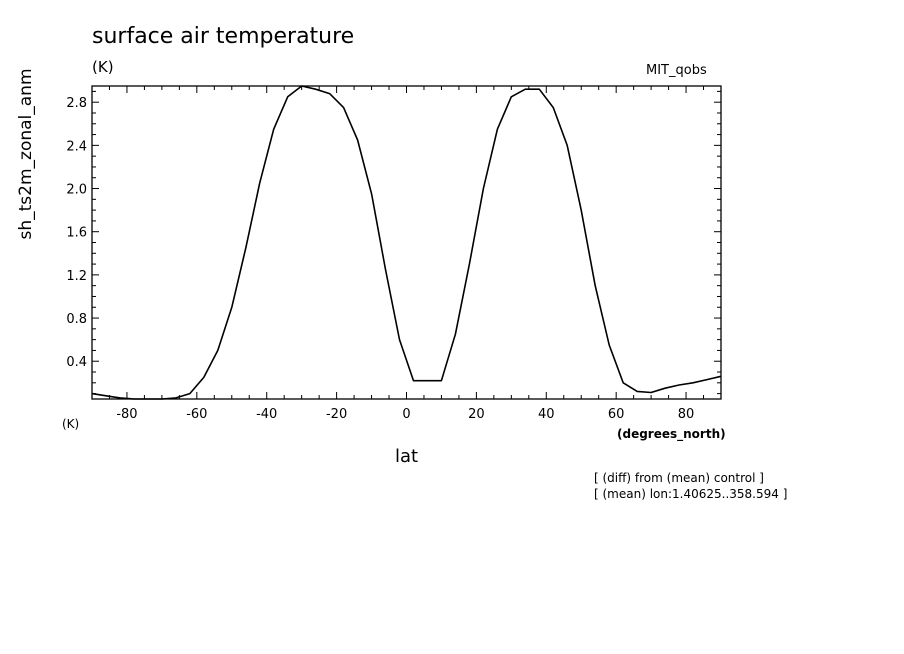  Describe the element at coordinates (671, 434) in the screenshot. I see `x-axis-units: (degrees_north)` at that location.